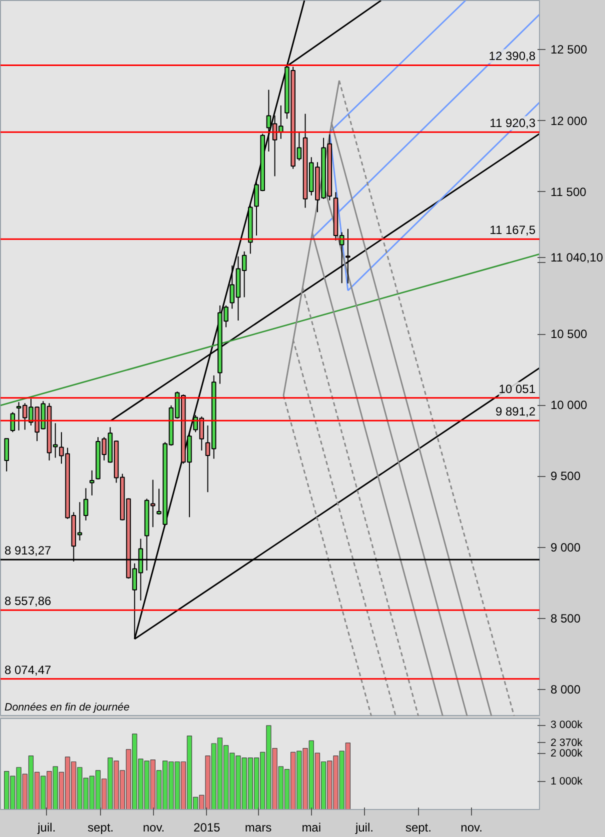 The height and width of the screenshot is (837, 605). What do you see at coordinates (28, 669) in the screenshot?
I see `ref-line-label: 8 074,47` at bounding box center [28, 669].